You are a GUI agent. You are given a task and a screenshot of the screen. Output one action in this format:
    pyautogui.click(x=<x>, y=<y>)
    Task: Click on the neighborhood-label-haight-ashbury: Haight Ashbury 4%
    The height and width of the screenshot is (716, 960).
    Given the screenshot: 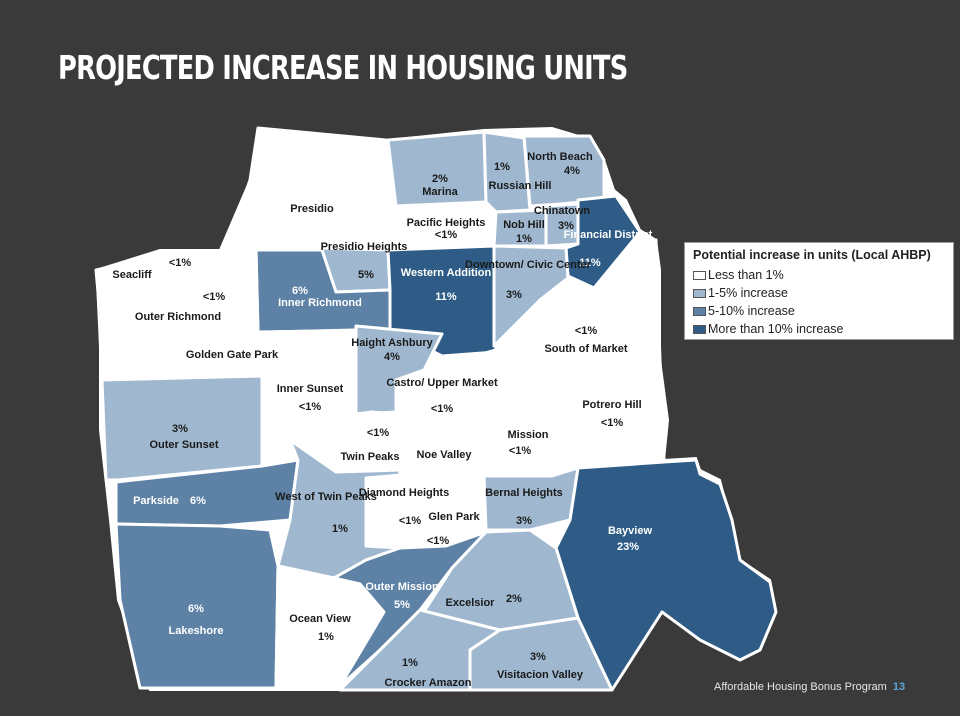 What is the action you would take?
    pyautogui.click(x=392, y=350)
    